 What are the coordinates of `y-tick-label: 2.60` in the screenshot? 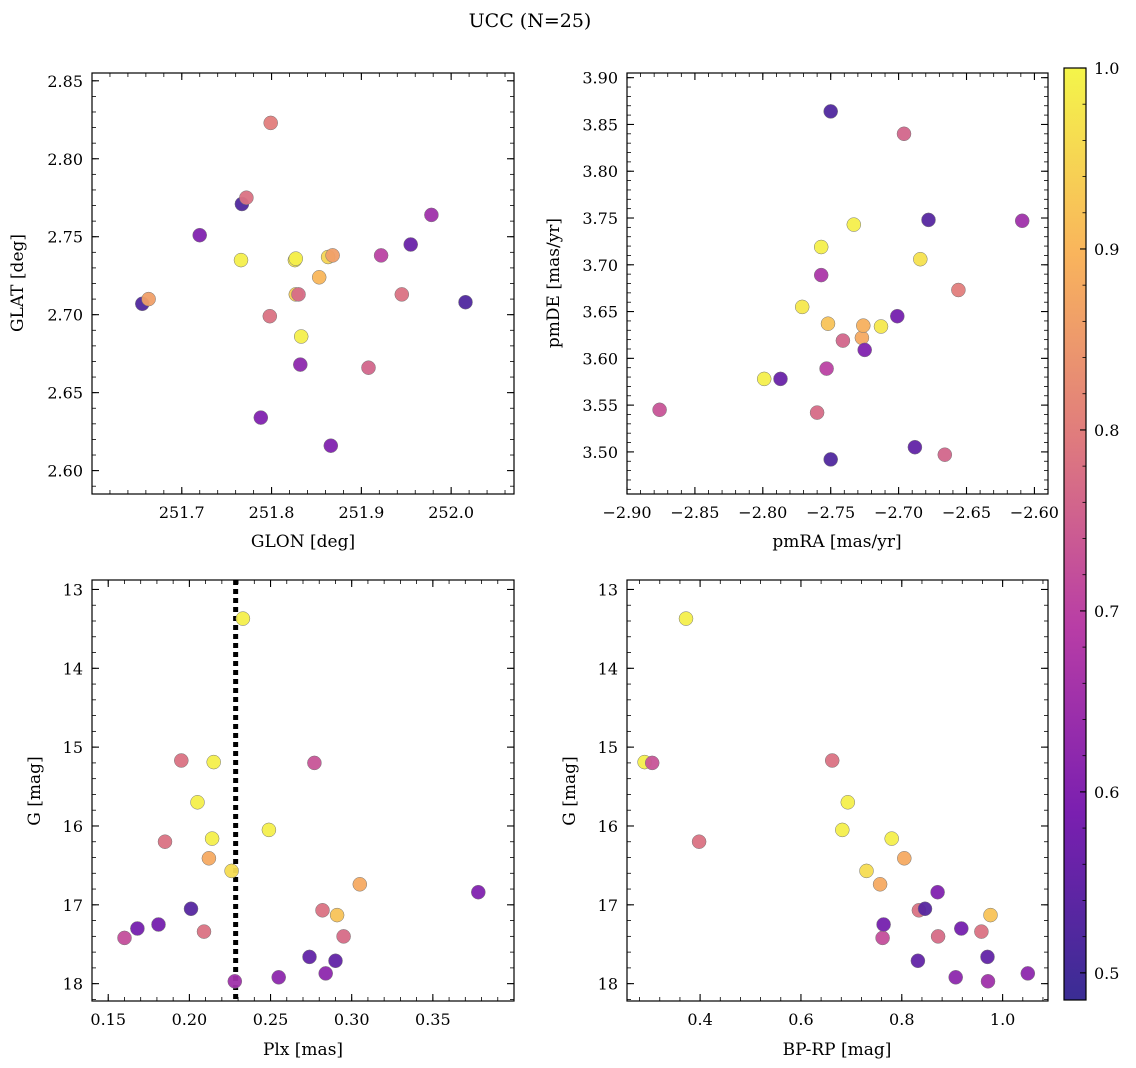 It's located at (65, 471).